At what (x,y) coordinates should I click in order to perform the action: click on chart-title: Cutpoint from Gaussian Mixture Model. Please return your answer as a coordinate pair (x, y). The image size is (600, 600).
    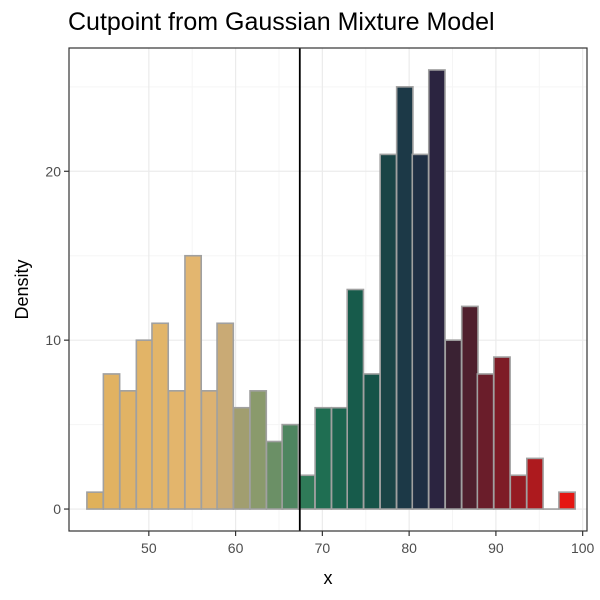
    Looking at the image, I should click on (281, 22).